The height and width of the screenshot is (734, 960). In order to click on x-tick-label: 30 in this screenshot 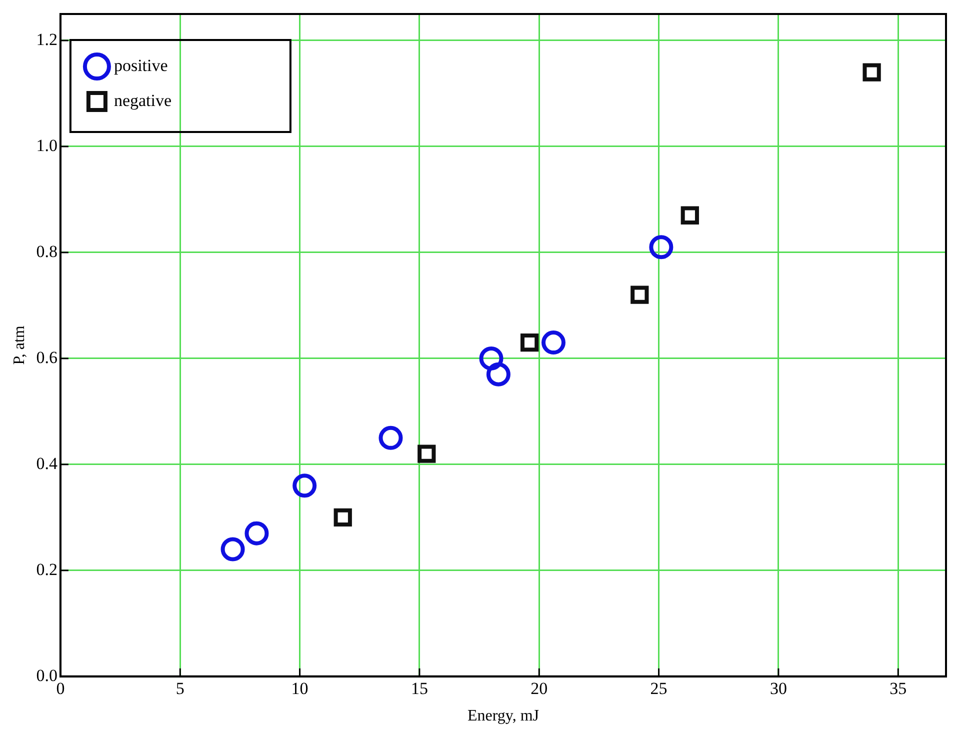, I will do `click(778, 688)`.